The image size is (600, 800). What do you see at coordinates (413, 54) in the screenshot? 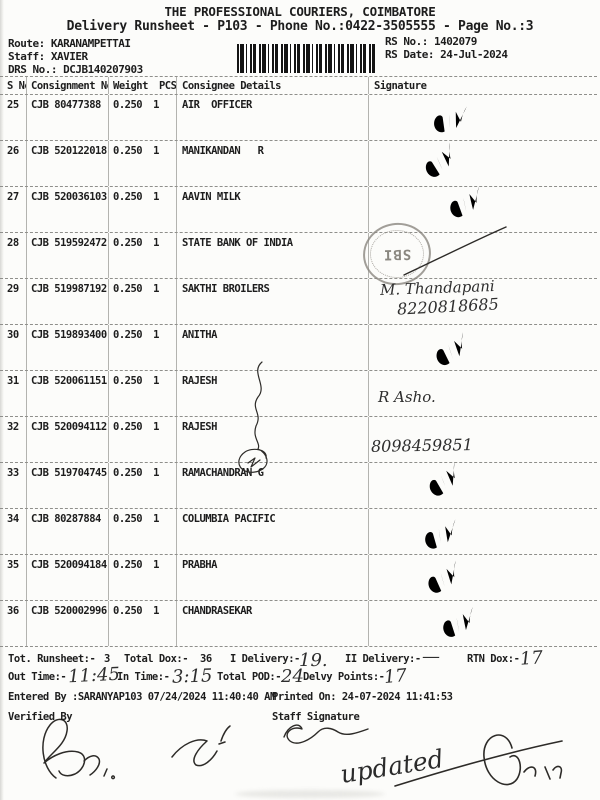
I see `rs-date-label: RS Date:` at bounding box center [413, 54].